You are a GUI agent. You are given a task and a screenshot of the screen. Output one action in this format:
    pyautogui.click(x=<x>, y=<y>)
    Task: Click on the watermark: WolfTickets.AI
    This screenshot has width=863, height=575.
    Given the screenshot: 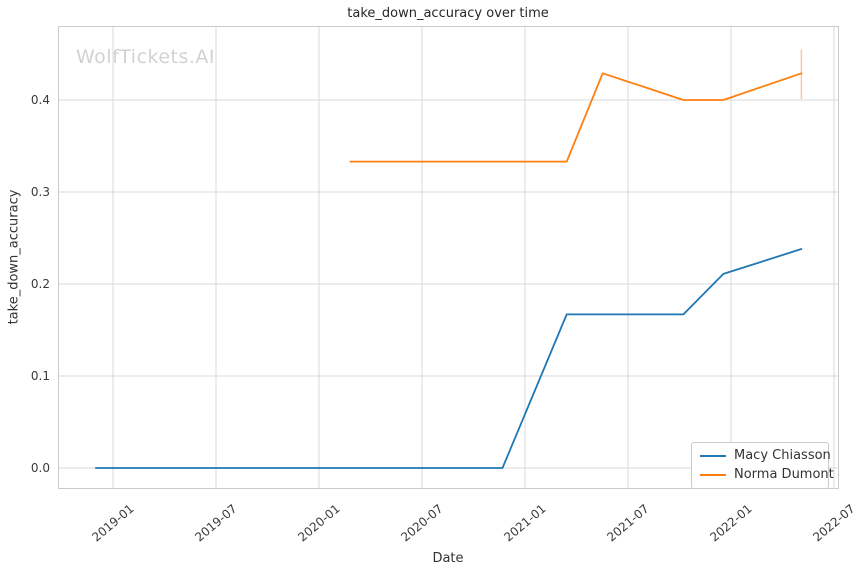 What is the action you would take?
    pyautogui.click(x=146, y=57)
    